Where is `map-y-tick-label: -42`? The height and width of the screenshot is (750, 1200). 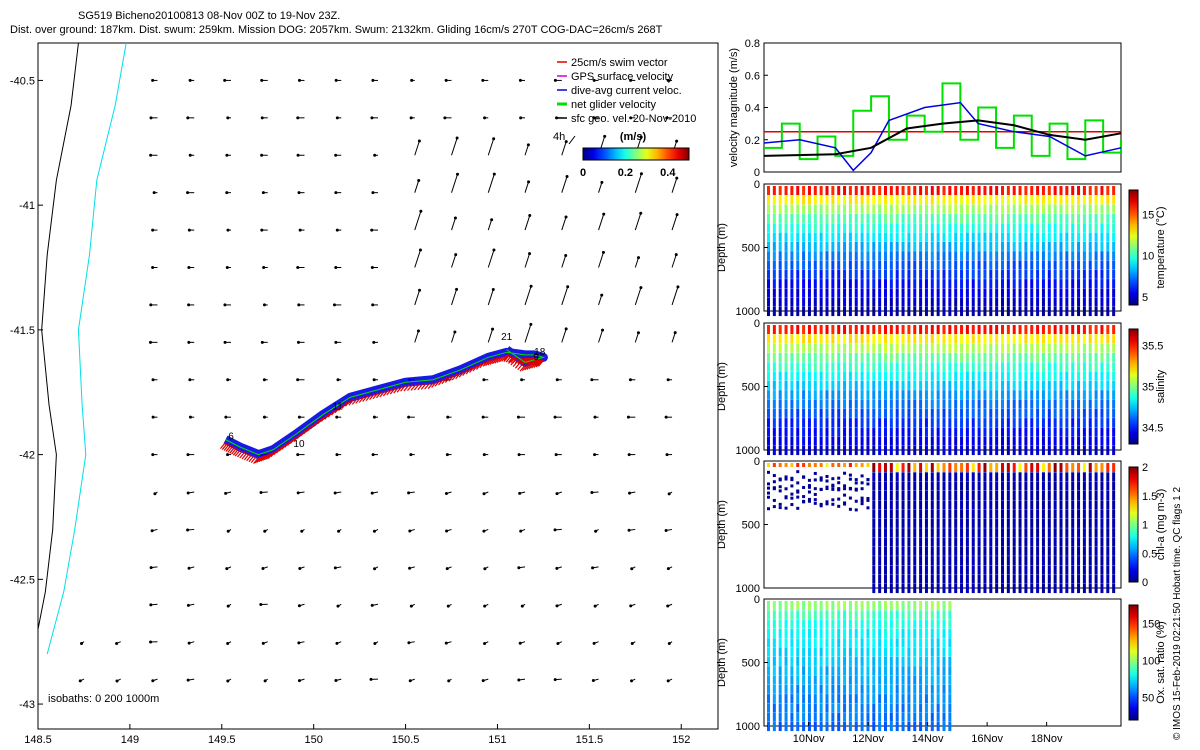
map-y-tick-label: -42 is located at coordinates (27, 456).